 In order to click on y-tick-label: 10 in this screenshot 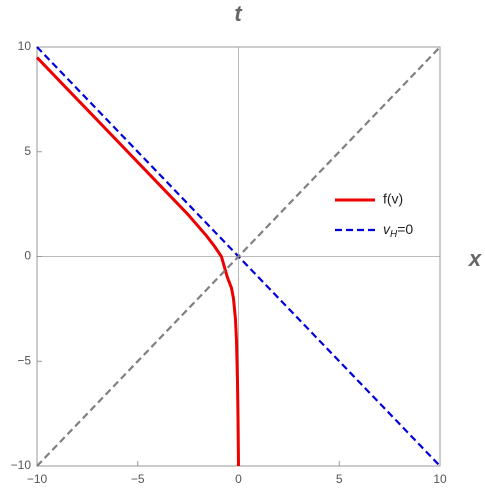, I will do `click(25, 46)`.